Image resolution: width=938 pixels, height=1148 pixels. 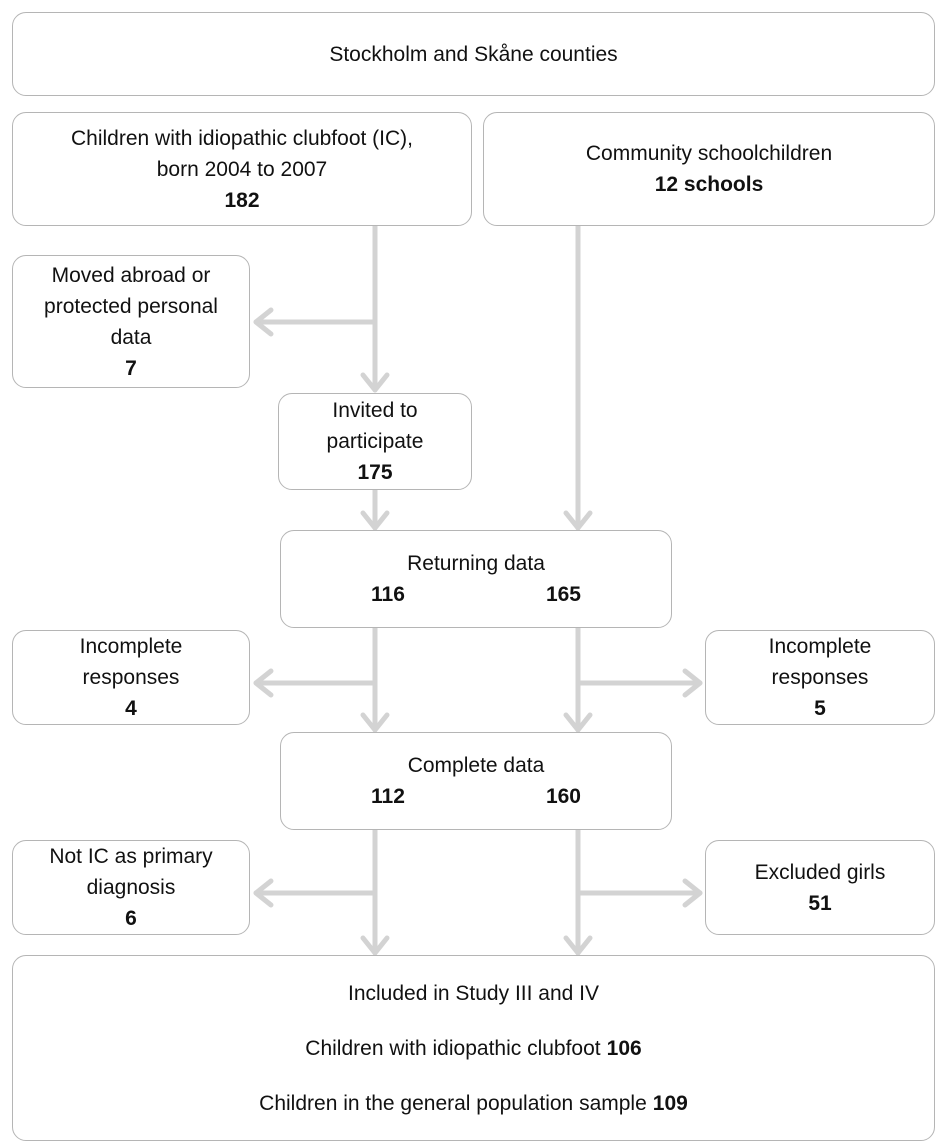 I want to click on box-text: Complete data, so click(x=476, y=765).